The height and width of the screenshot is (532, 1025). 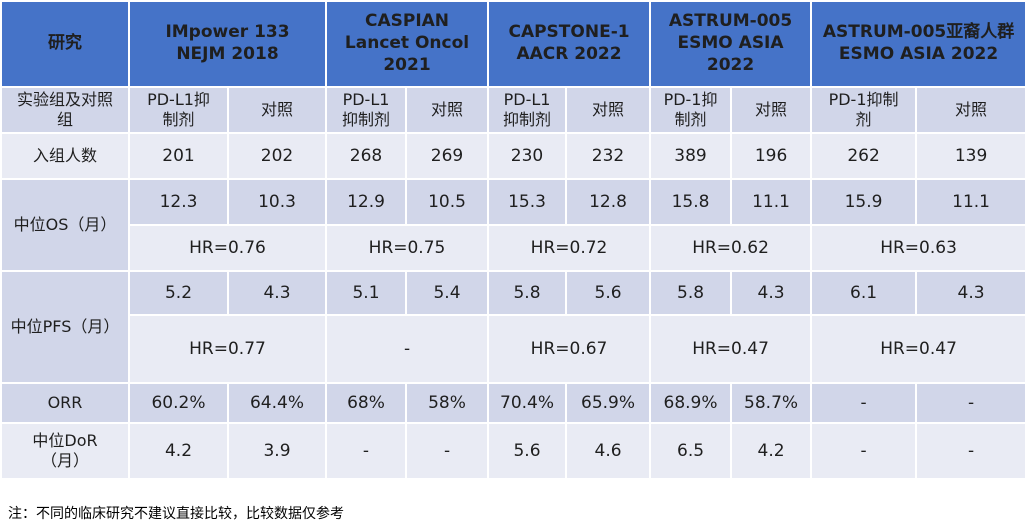 What do you see at coordinates (227, 248) in the screenshot?
I see `os-hr-cell: HR=0.76` at bounding box center [227, 248].